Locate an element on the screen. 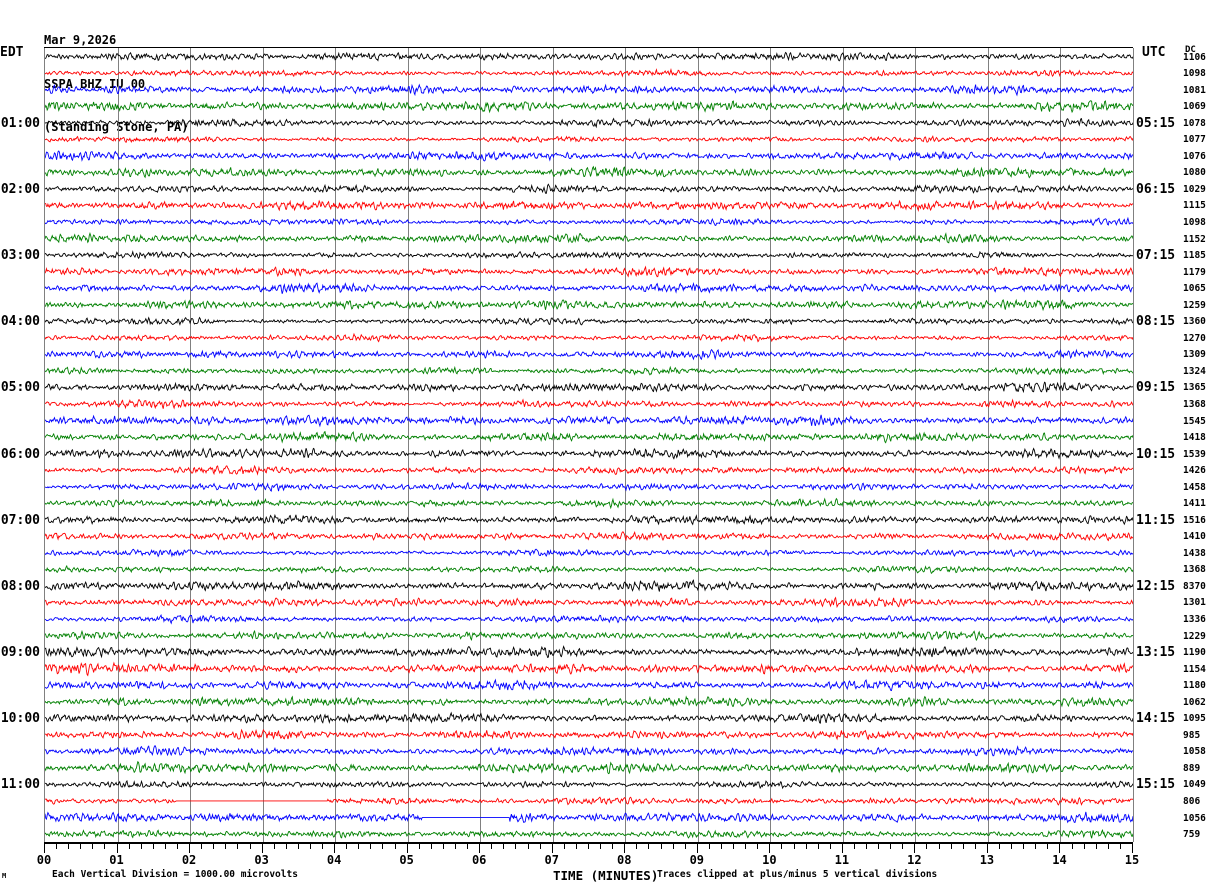 The image size is (1210, 886). x-tick-label: 01 is located at coordinates (116, 860).